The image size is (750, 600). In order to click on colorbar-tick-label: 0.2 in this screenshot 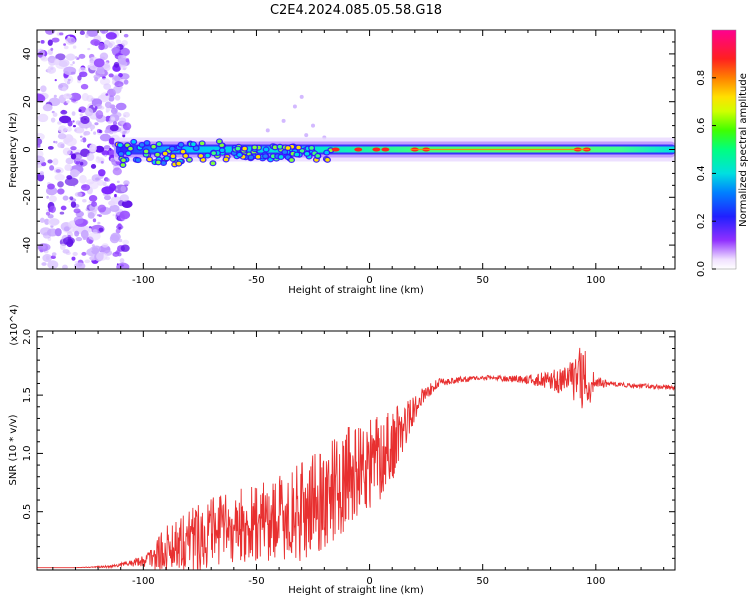, I will do `click(701, 221)`.